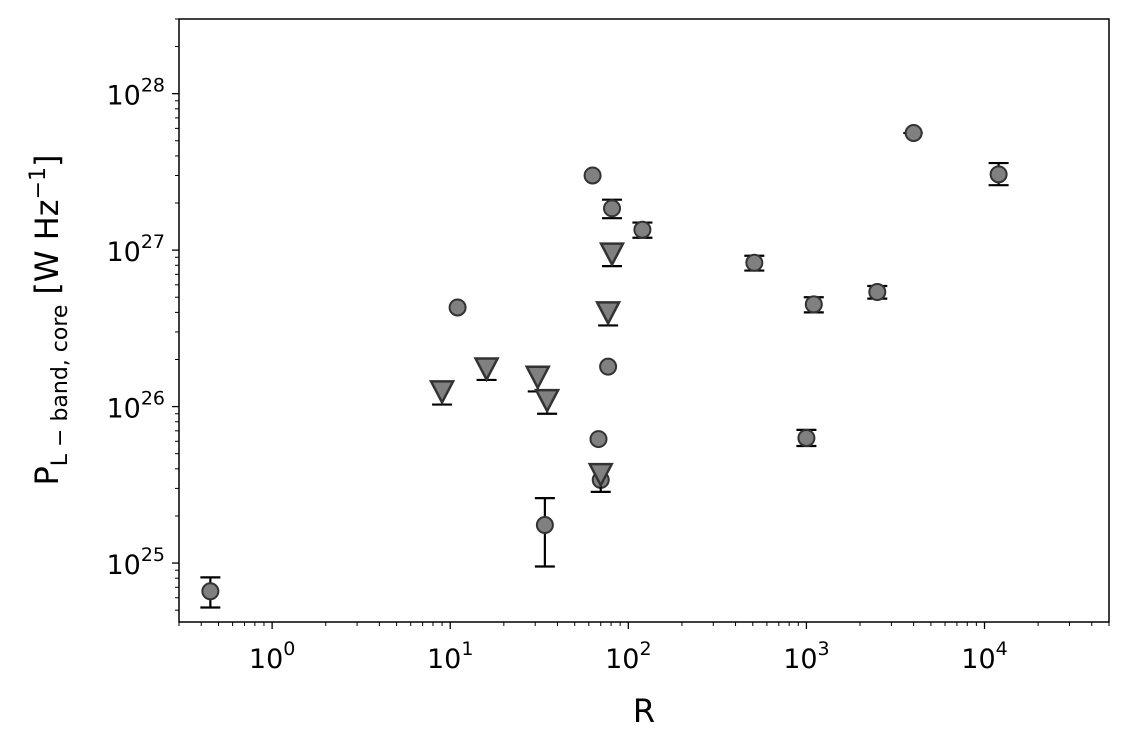 Image resolution: width=1128 pixels, height=750 pixels. What do you see at coordinates (1002, 649) in the screenshot?
I see `x-tick-label-exponent: 4` at bounding box center [1002, 649].